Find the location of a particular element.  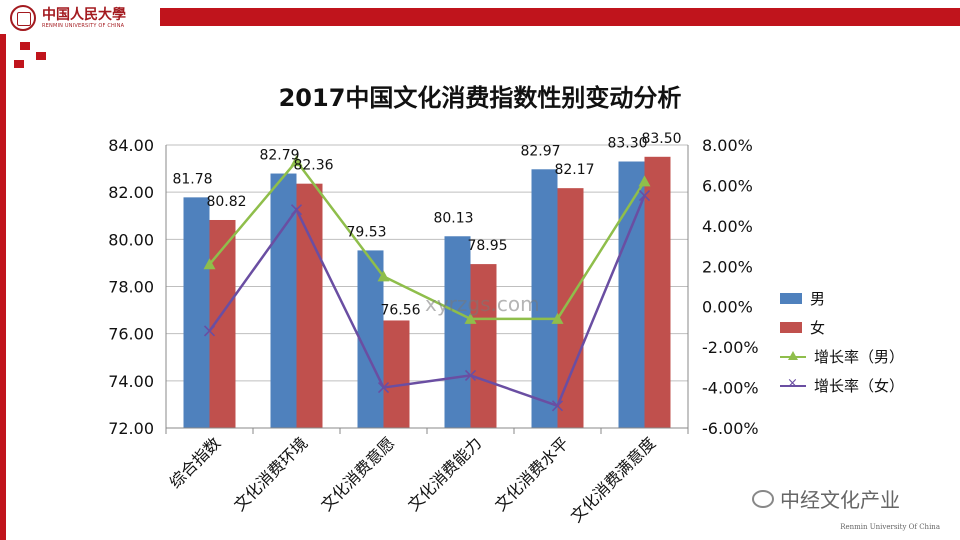

data-label: 76.56 is located at coordinates (400, 310).